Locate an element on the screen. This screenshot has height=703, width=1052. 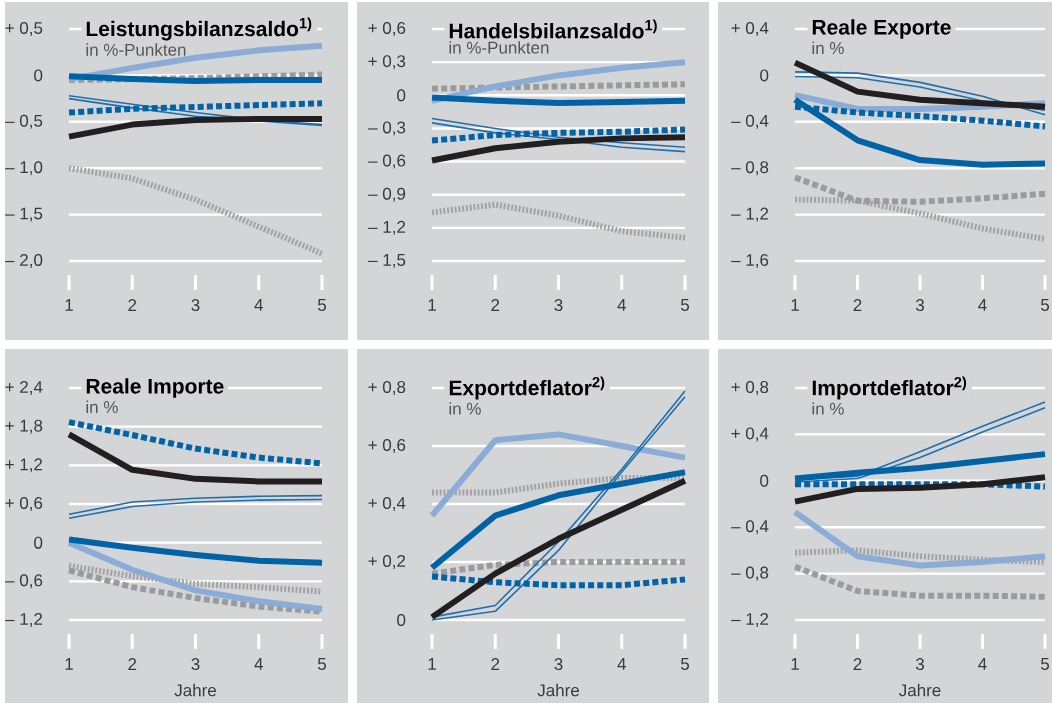
chart-title: Reale Exporte is located at coordinates (881, 29).